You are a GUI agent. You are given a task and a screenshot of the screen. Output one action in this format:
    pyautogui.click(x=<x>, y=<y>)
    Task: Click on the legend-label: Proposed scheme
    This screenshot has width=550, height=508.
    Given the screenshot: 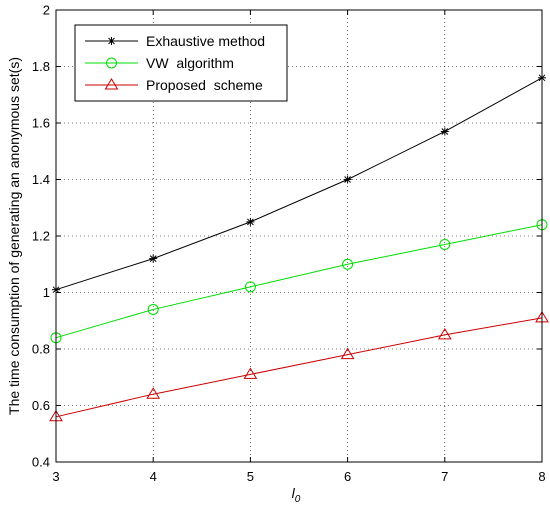 What is the action you would take?
    pyautogui.click(x=204, y=85)
    